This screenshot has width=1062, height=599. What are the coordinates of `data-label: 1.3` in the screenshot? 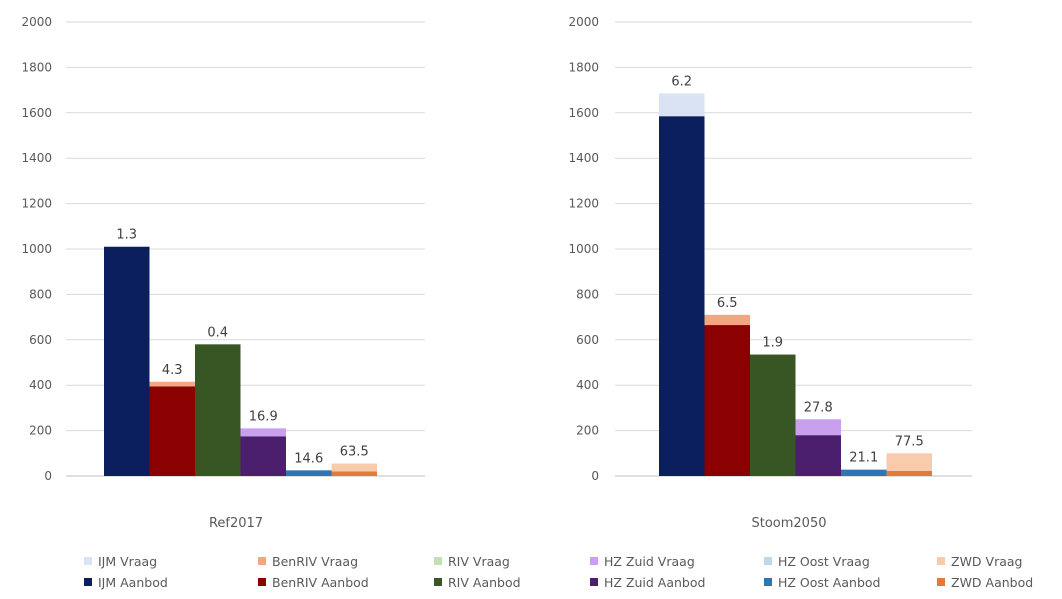 It's located at (126, 235).